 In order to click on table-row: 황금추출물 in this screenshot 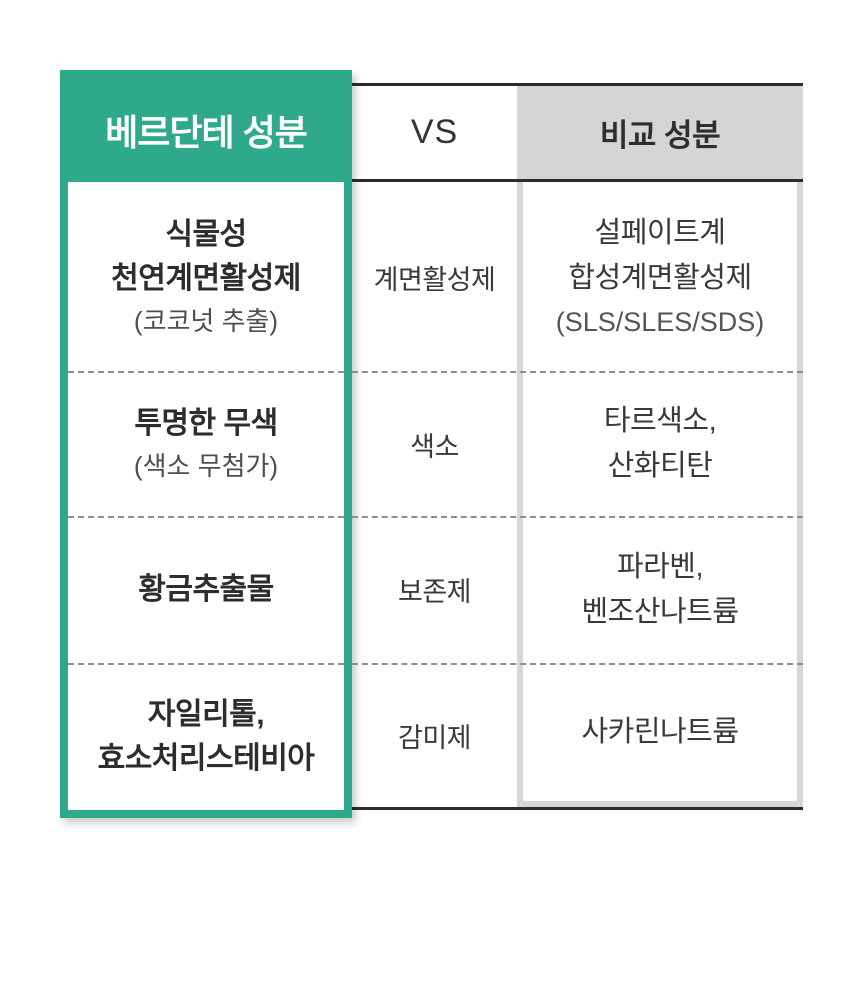, I will do `click(206, 589)`.